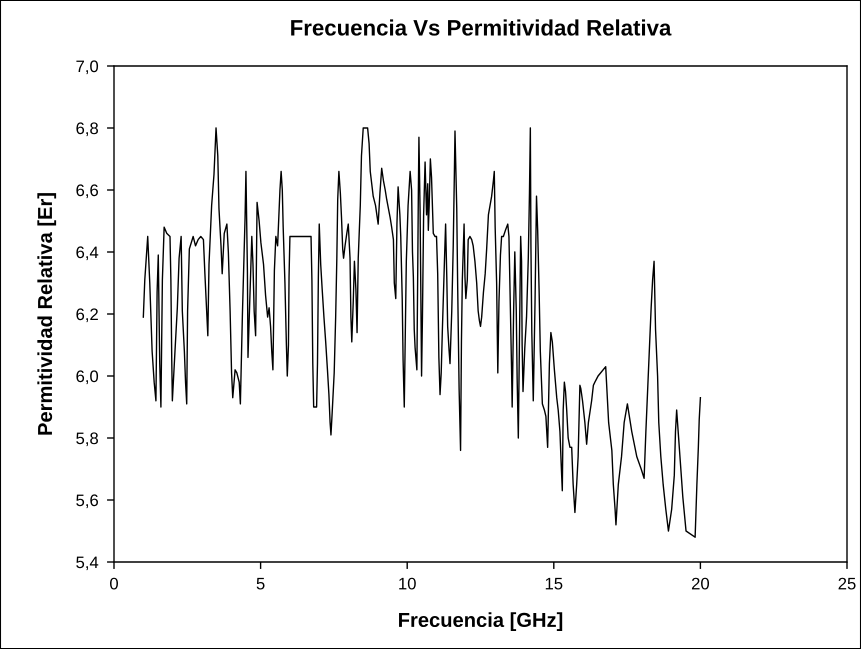 The height and width of the screenshot is (649, 861). Describe the element at coordinates (87, 315) in the screenshot. I see `y-tick-label: 6,2` at that location.